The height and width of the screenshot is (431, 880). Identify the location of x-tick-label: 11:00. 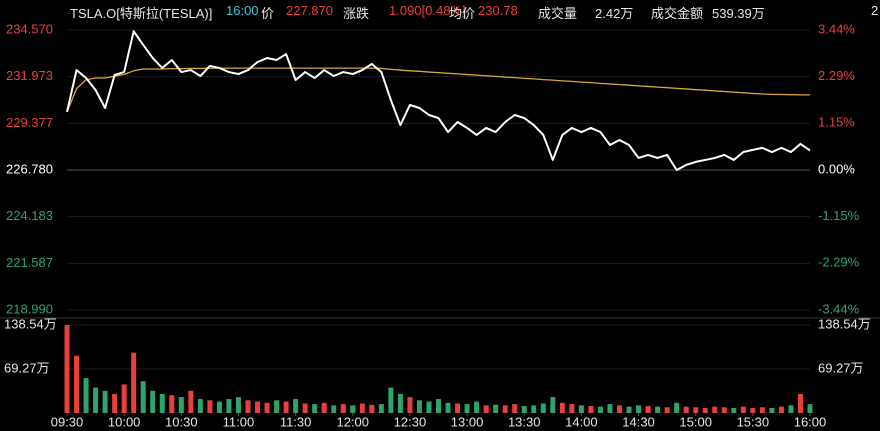
(239, 421).